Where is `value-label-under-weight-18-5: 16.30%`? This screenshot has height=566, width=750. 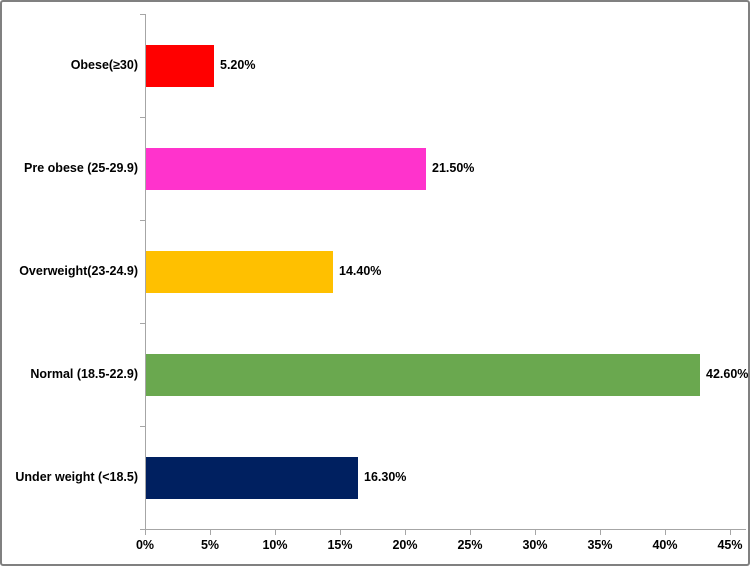
value-label-under-weight-18-5: 16.30% is located at coordinates (385, 477).